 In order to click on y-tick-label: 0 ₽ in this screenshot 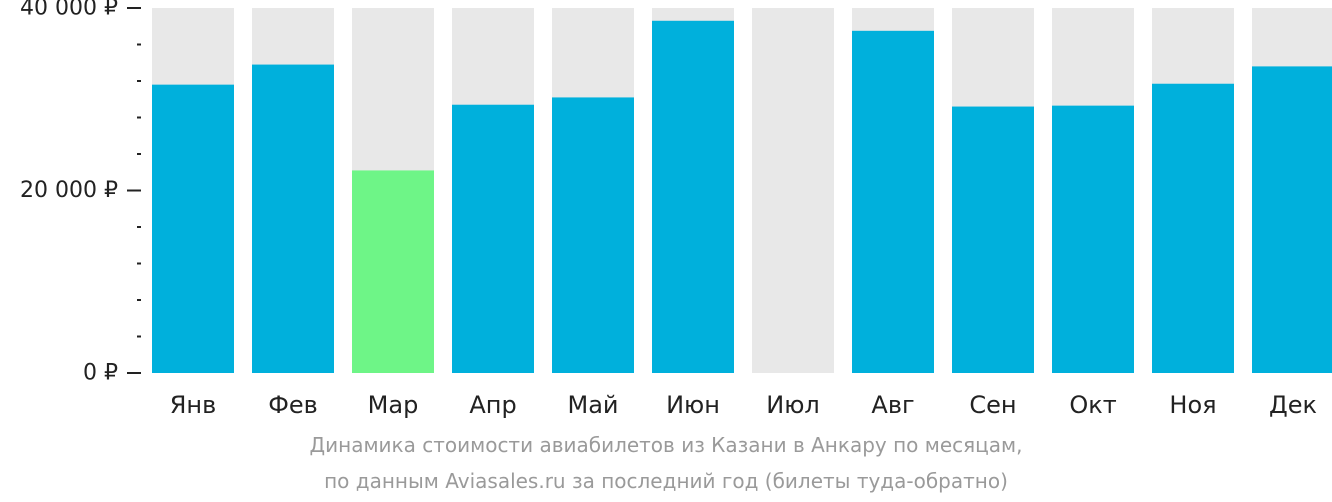, I will do `click(100, 373)`.